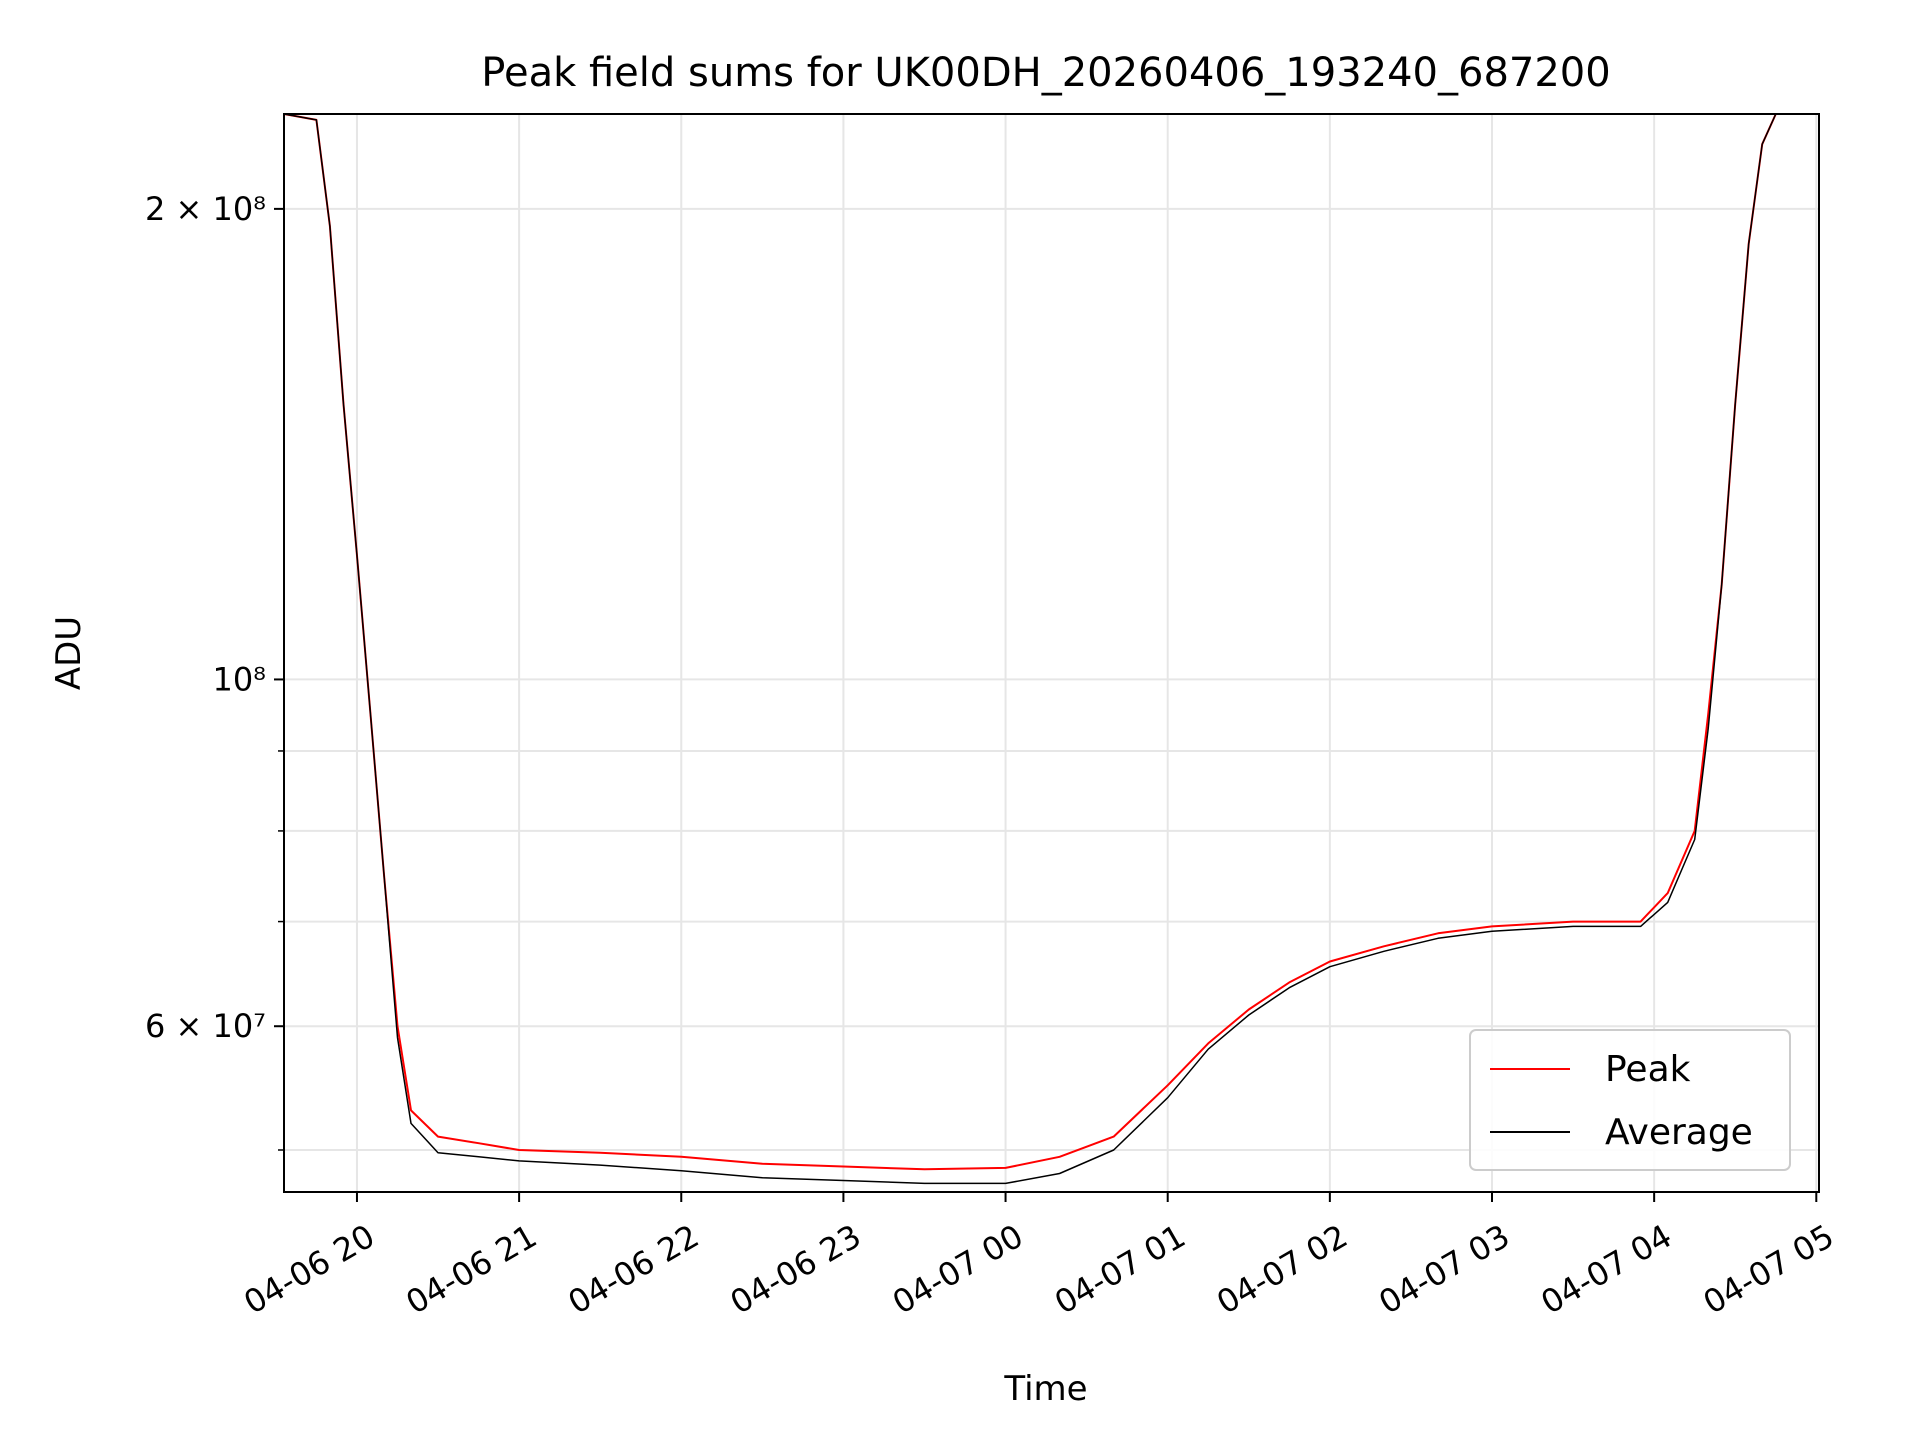  What do you see at coordinates (69, 653) in the screenshot?
I see `y-axis-label: ADU` at bounding box center [69, 653].